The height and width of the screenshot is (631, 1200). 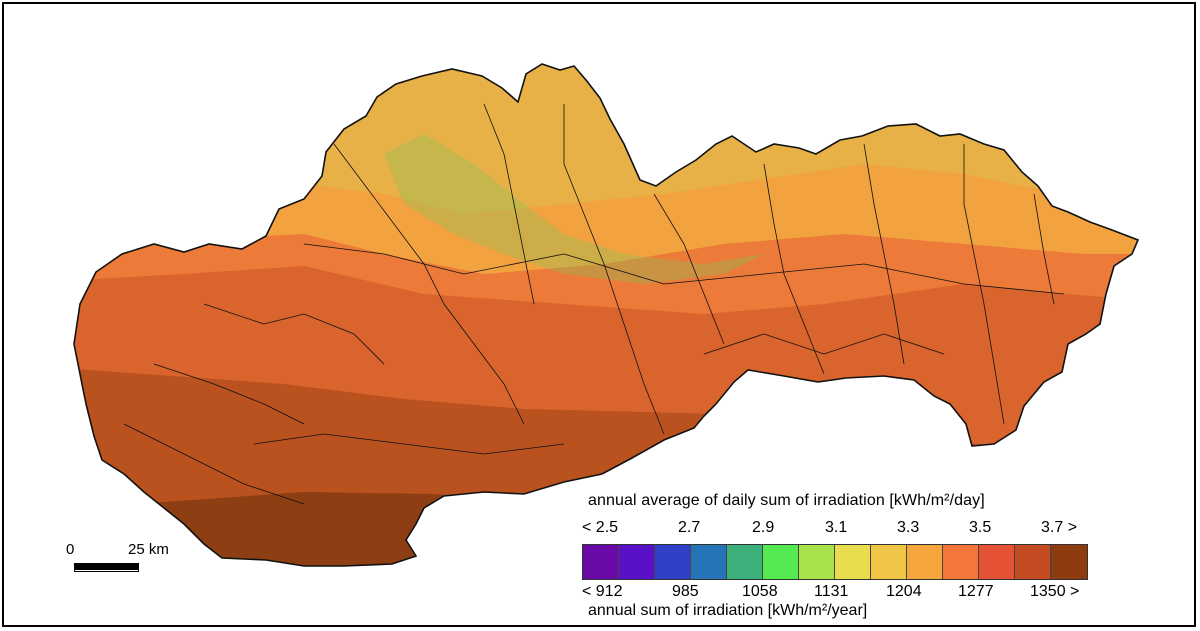 What do you see at coordinates (70, 549) in the screenshot?
I see `scale-zero-label: 0` at bounding box center [70, 549].